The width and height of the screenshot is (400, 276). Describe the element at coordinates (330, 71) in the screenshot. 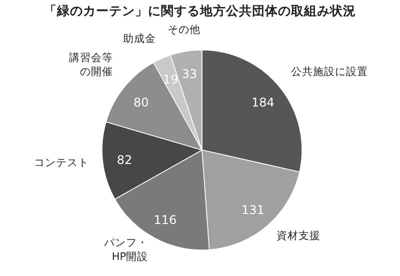

I see `slice-label: 公共施設に設置` at that location.